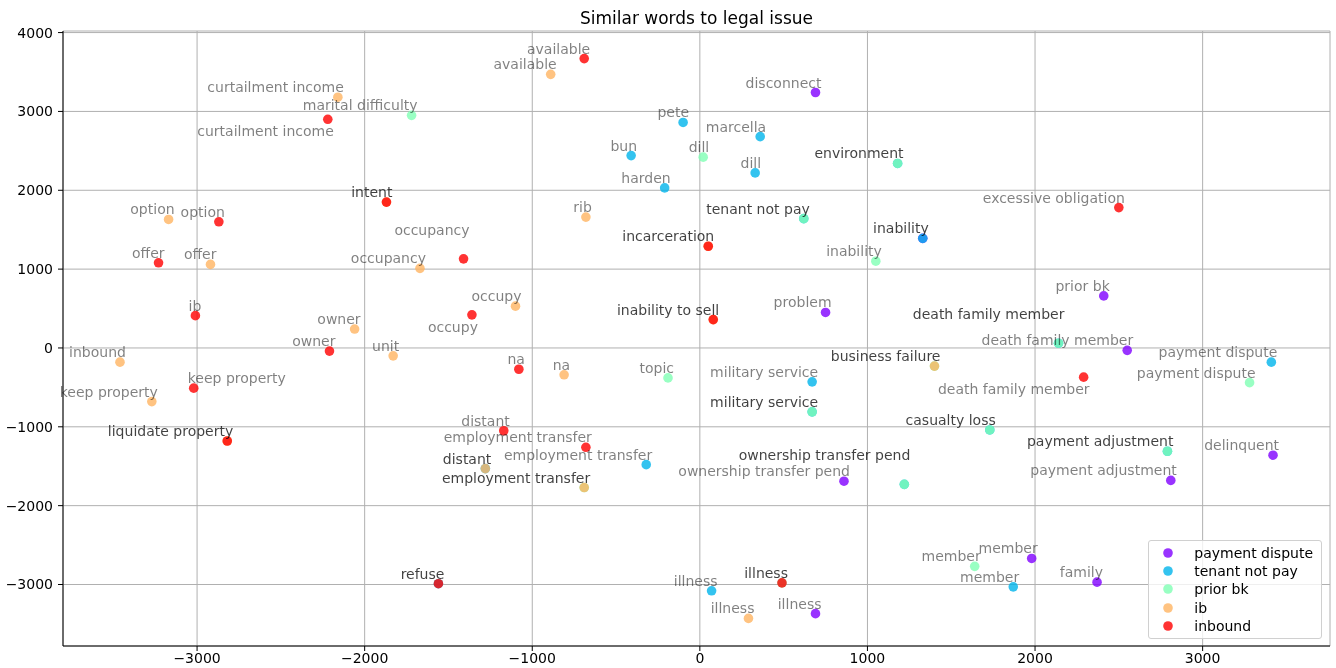  Describe the element at coordinates (624, 145) in the screenshot. I see `data-label: bun` at that location.